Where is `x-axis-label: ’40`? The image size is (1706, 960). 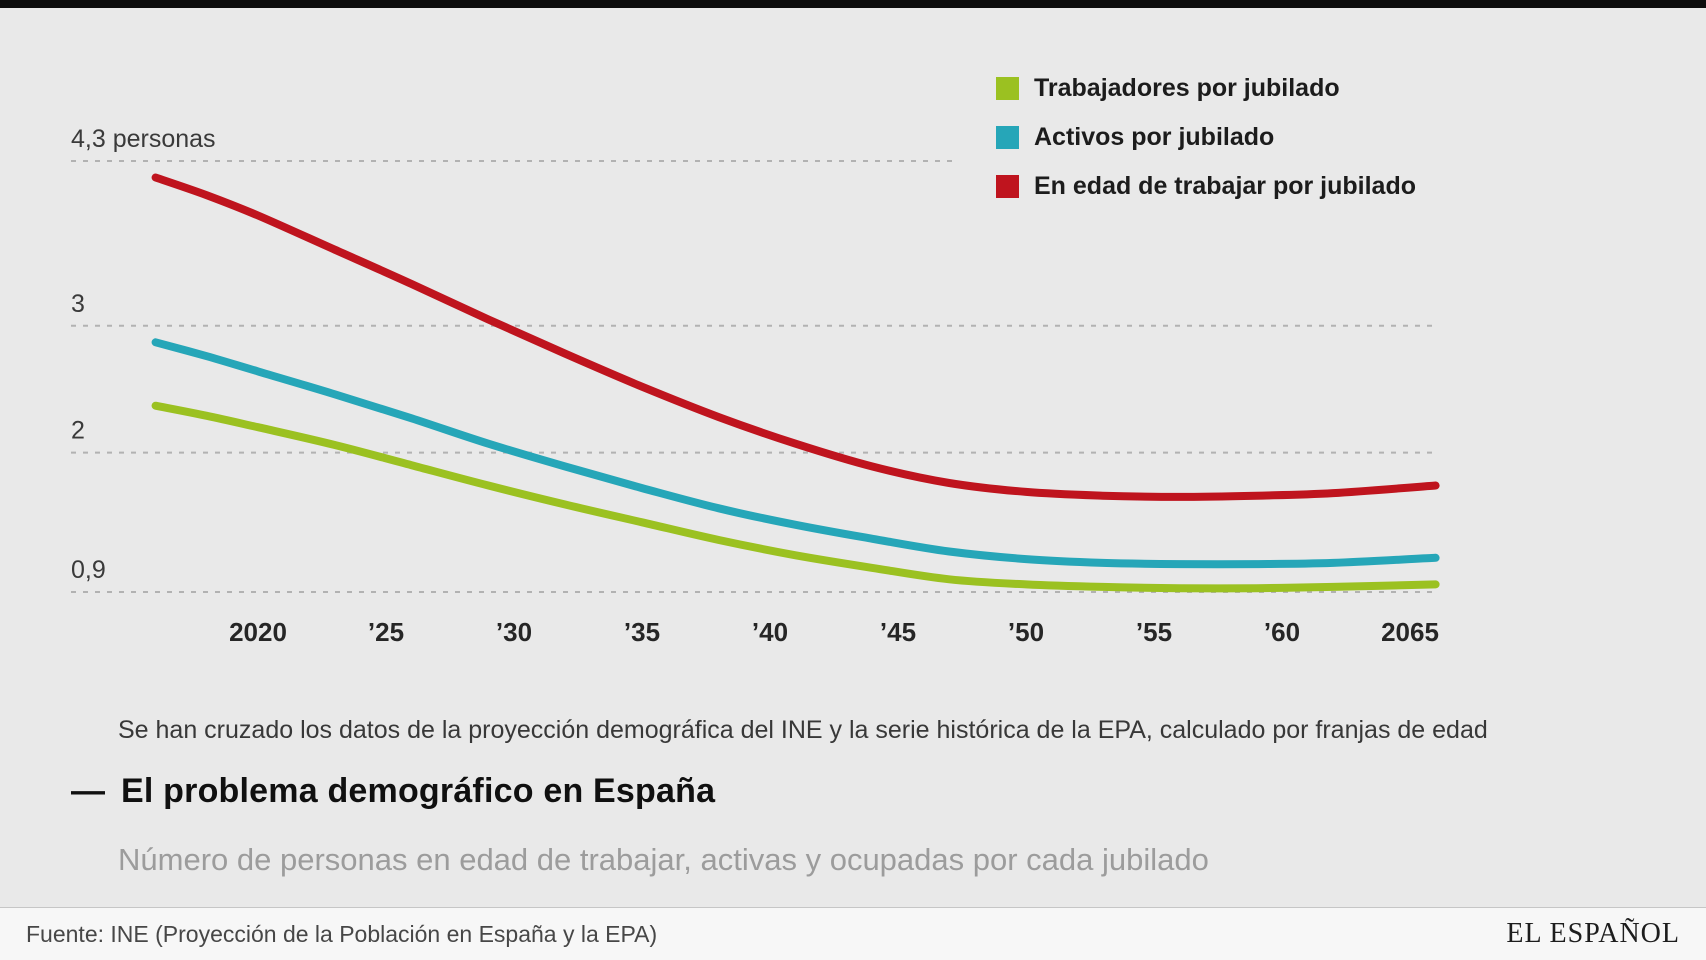 x-axis-label: ’40 is located at coordinates (770, 632).